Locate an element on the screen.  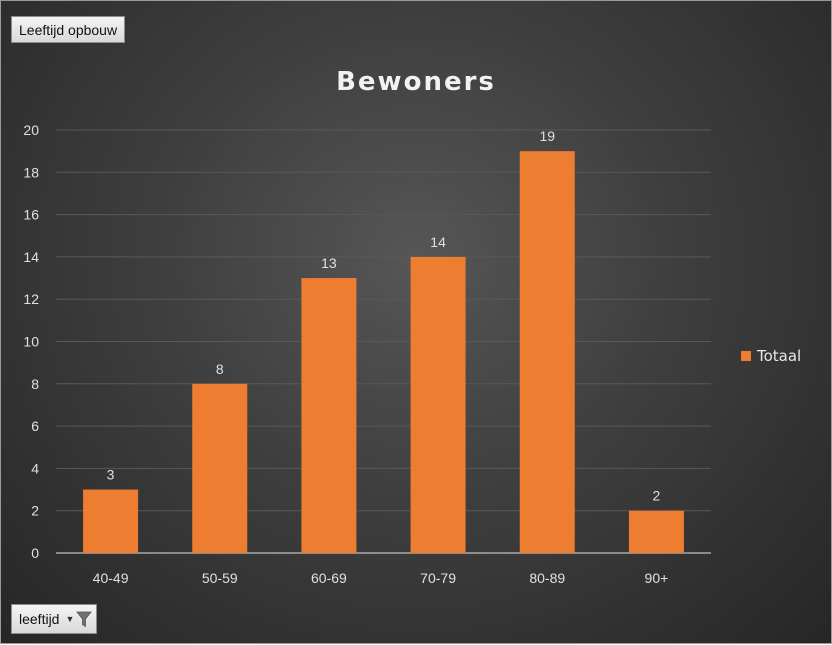
y-tick-label: 12 is located at coordinates (31, 299).